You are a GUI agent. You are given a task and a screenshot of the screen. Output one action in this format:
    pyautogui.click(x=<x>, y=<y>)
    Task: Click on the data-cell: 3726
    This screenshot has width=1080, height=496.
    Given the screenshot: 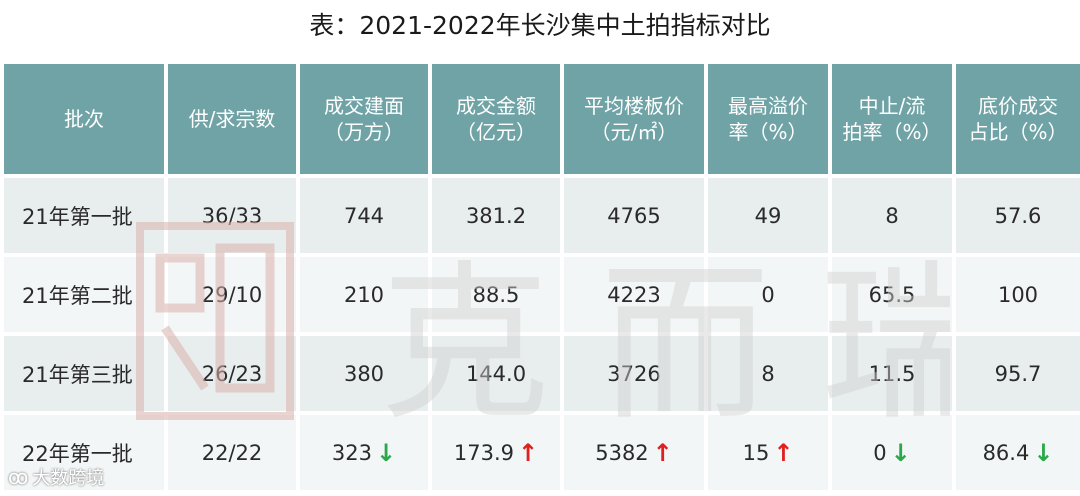 What is the action you would take?
    pyautogui.click(x=634, y=373)
    